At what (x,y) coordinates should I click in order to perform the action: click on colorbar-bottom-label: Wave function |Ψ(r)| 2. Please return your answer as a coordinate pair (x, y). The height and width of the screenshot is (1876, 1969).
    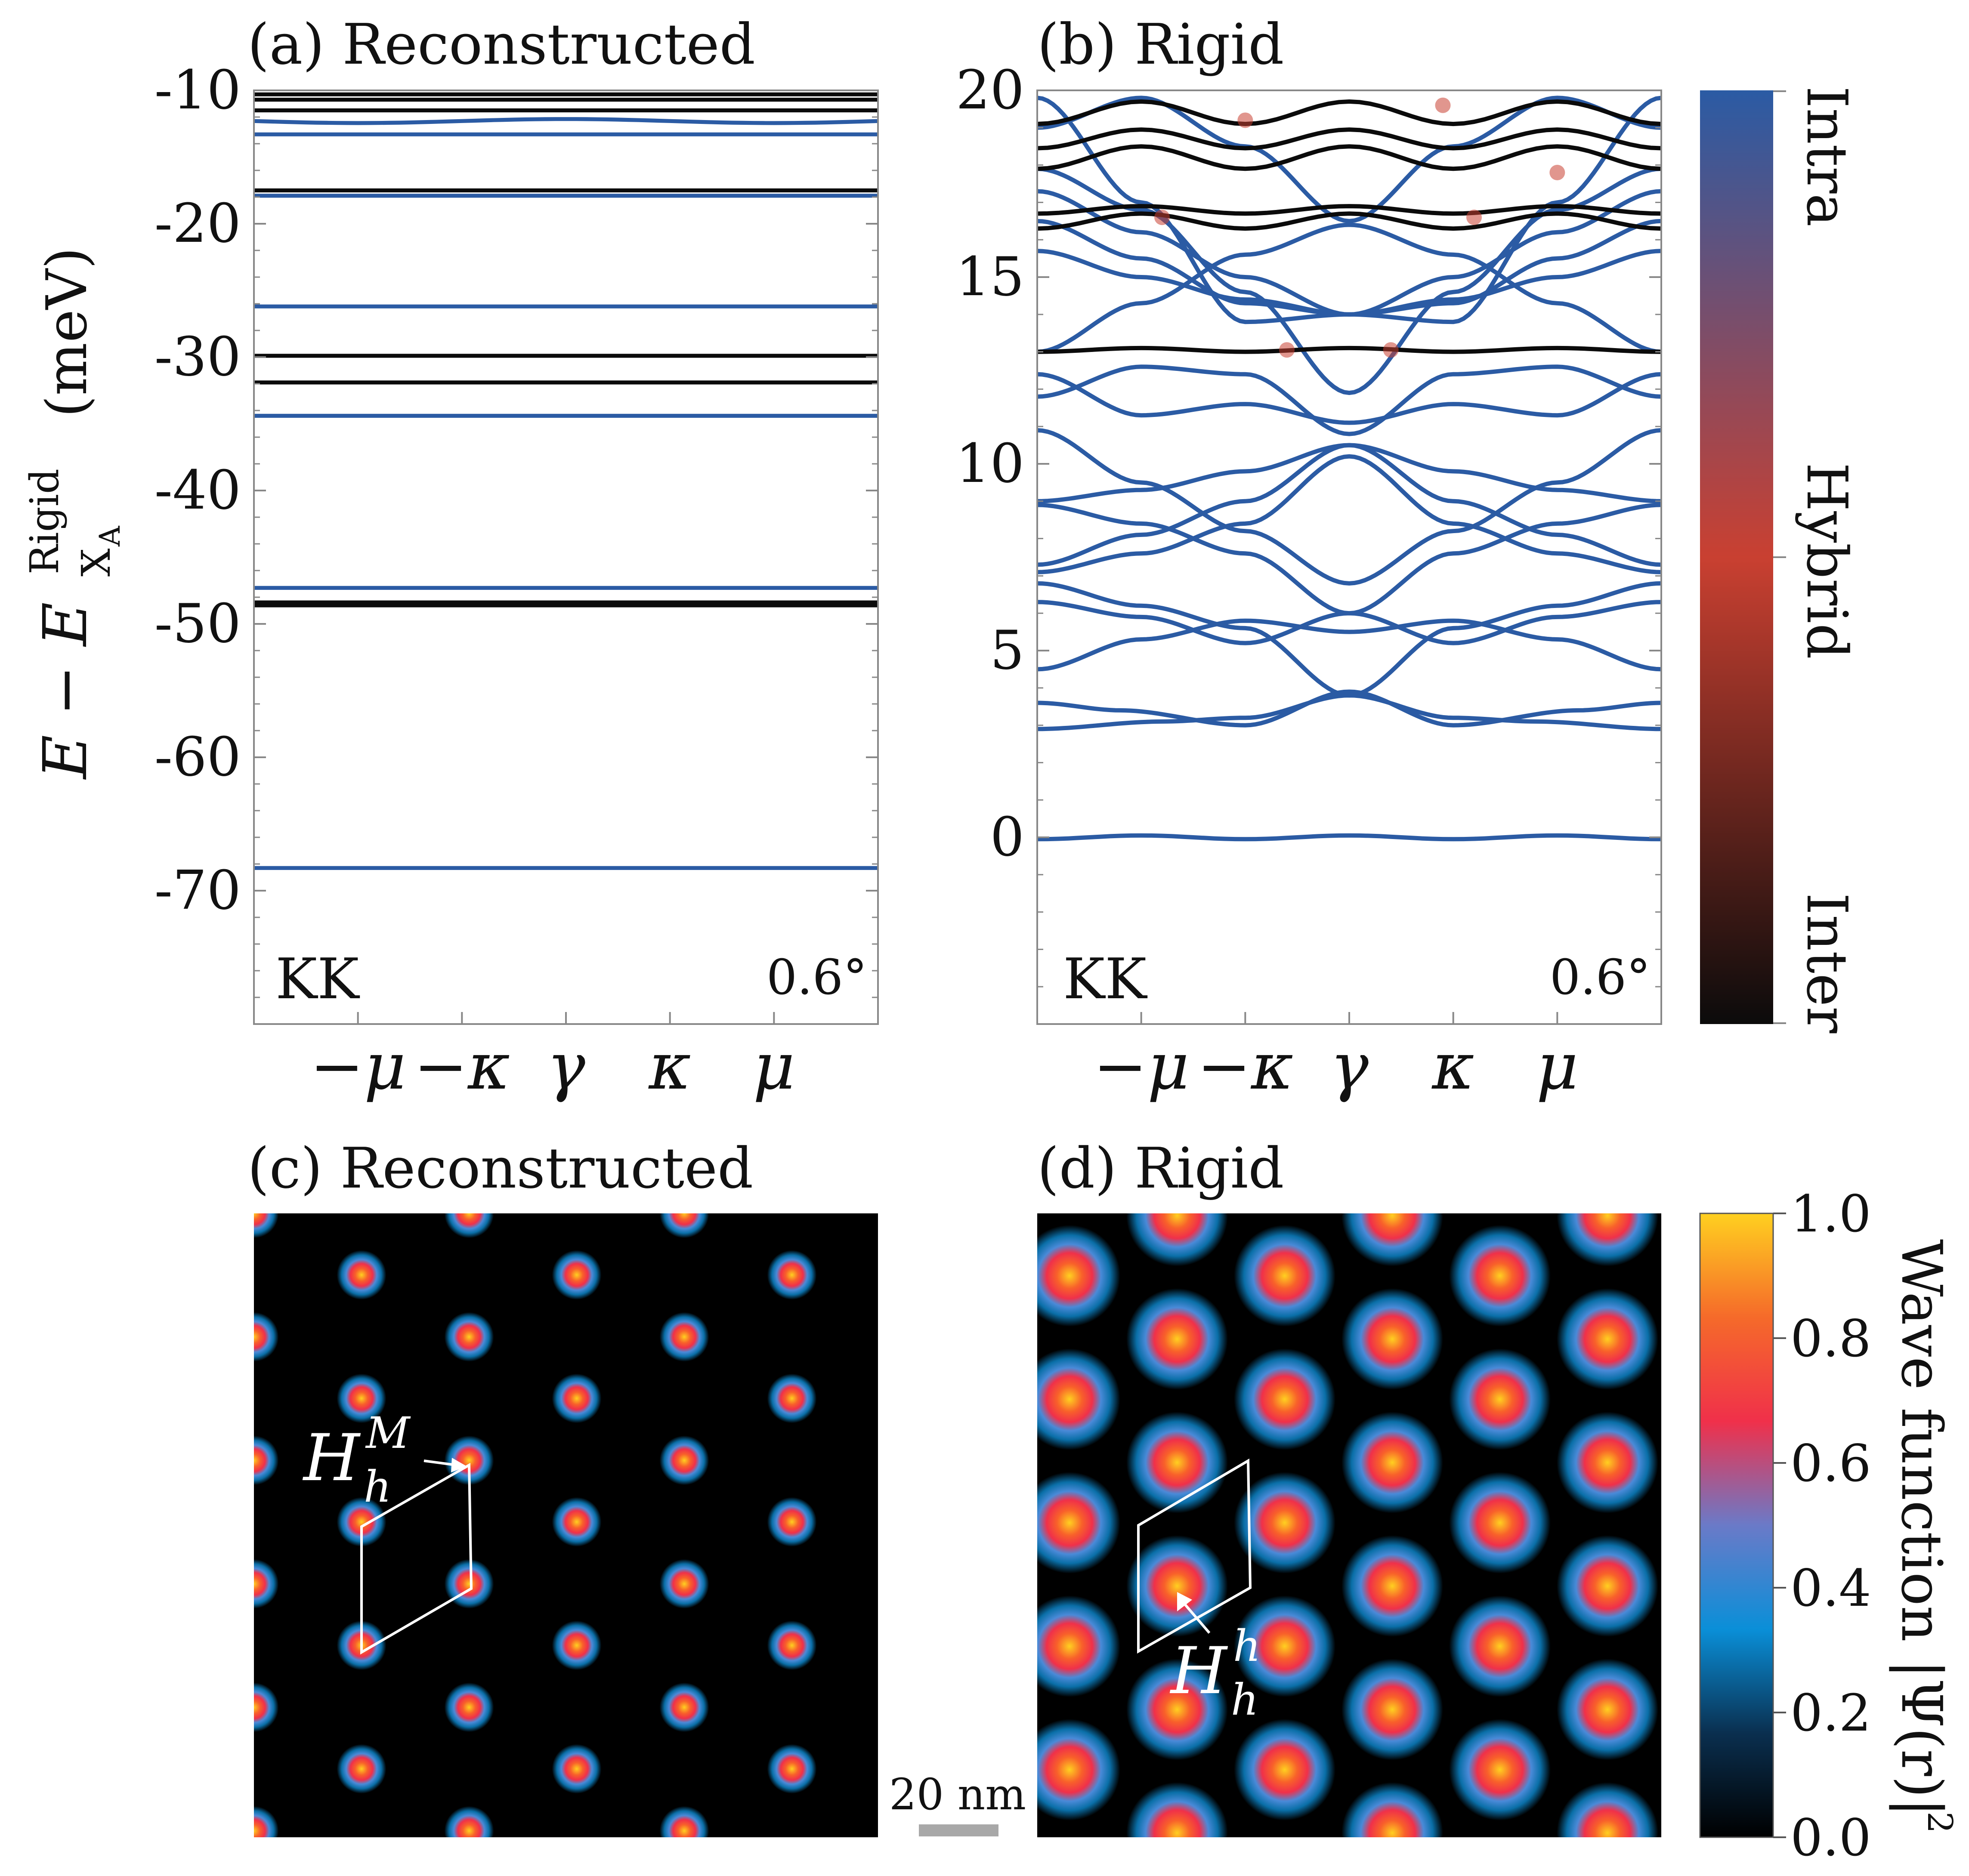
    Looking at the image, I should click on (1925, 1536).